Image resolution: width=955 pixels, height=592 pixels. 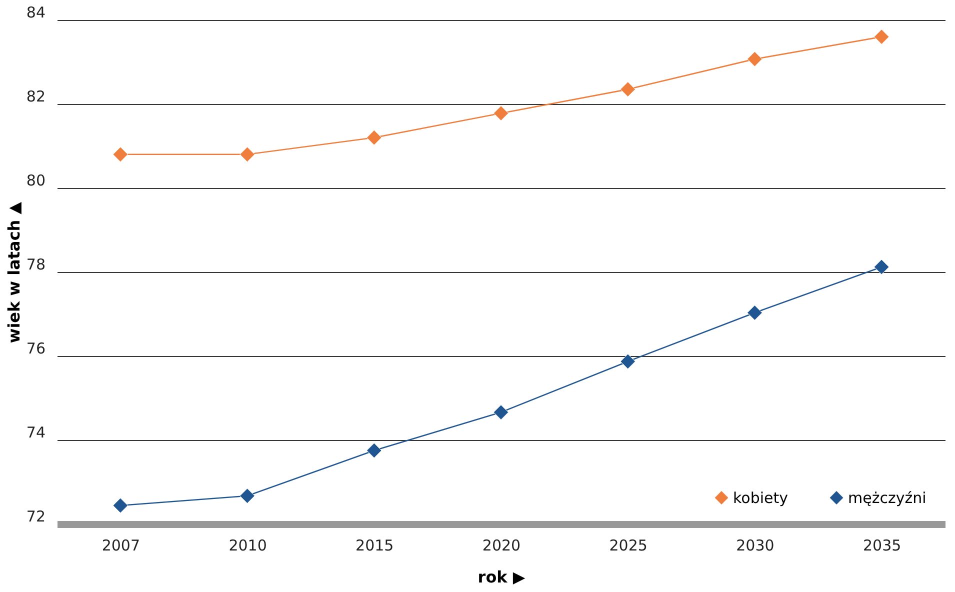 What do you see at coordinates (36, 13) in the screenshot?
I see `y-tick-label: 84` at bounding box center [36, 13].